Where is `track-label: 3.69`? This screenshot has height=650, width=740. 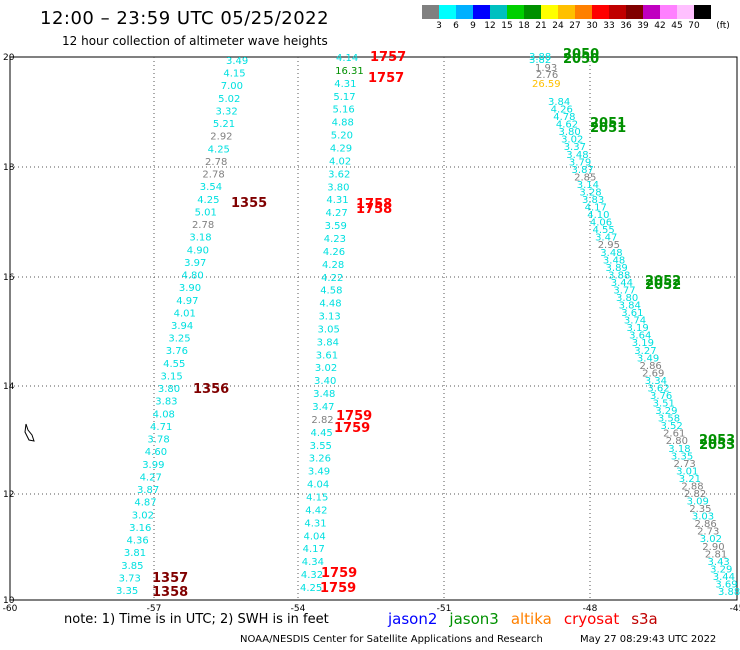
track-label: 3.69 is located at coordinates (726, 584).